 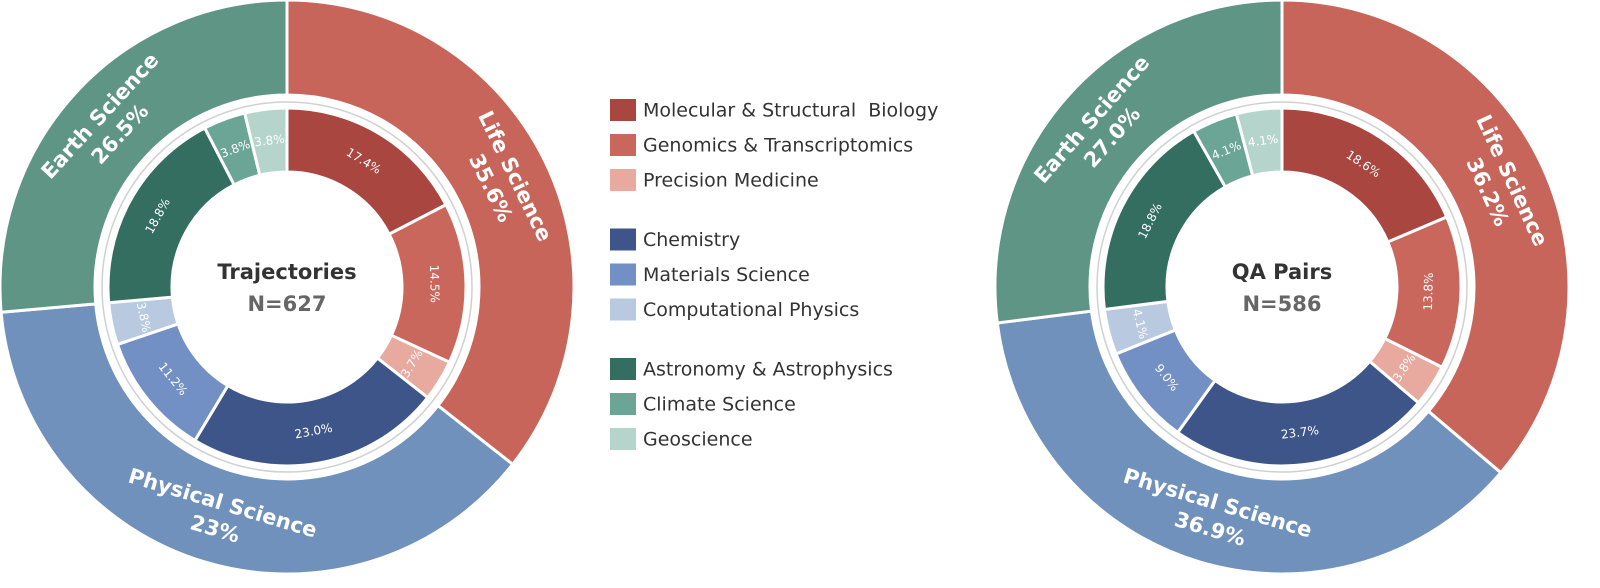 I want to click on legend-label: Genomics & Transcriptomics, so click(x=778, y=146).